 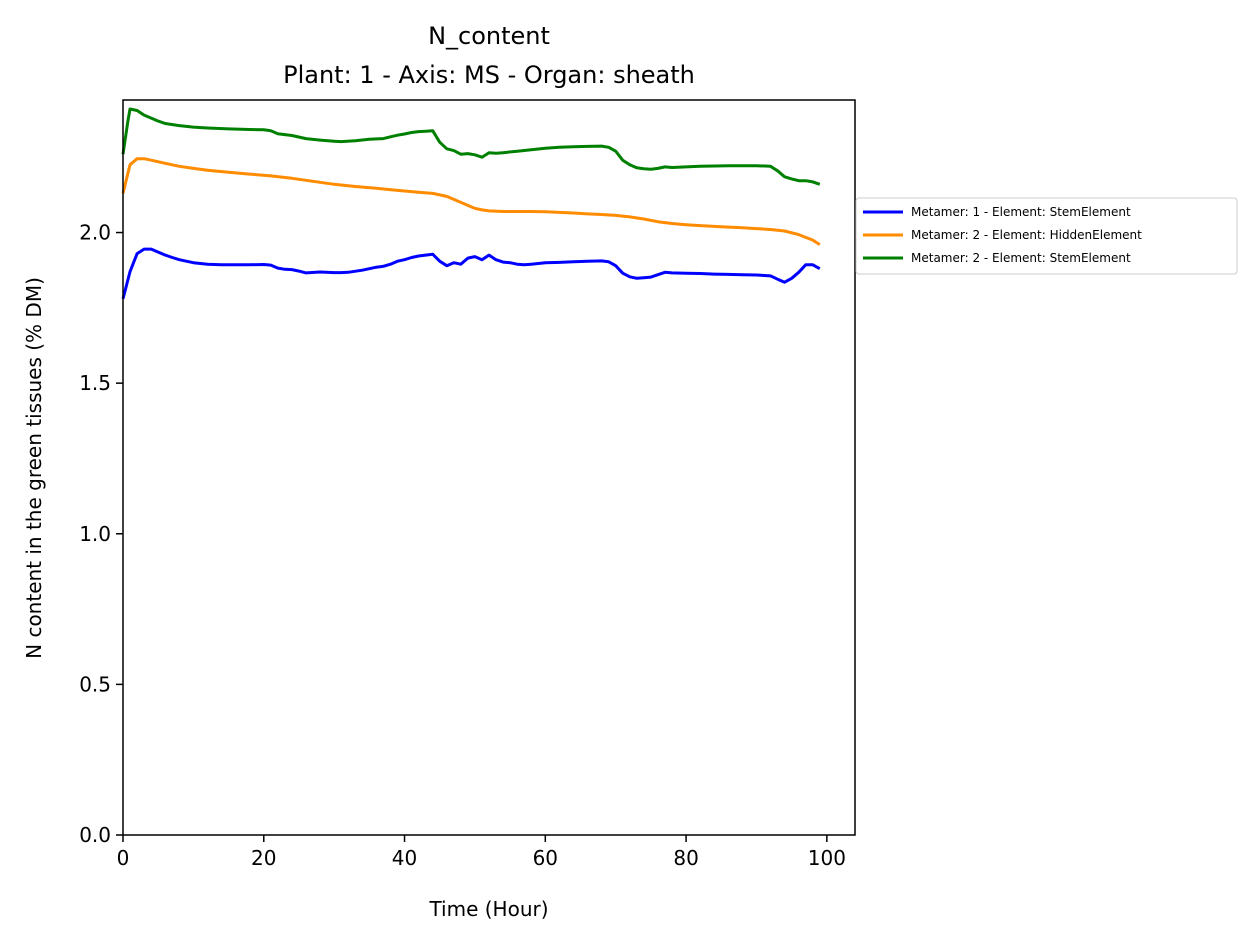 What do you see at coordinates (95, 835) in the screenshot?
I see `y-tick-label: 0.0` at bounding box center [95, 835].